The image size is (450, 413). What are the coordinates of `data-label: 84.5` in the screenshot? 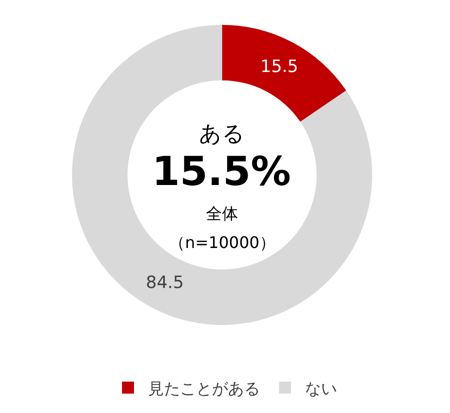 It's located at (165, 283).